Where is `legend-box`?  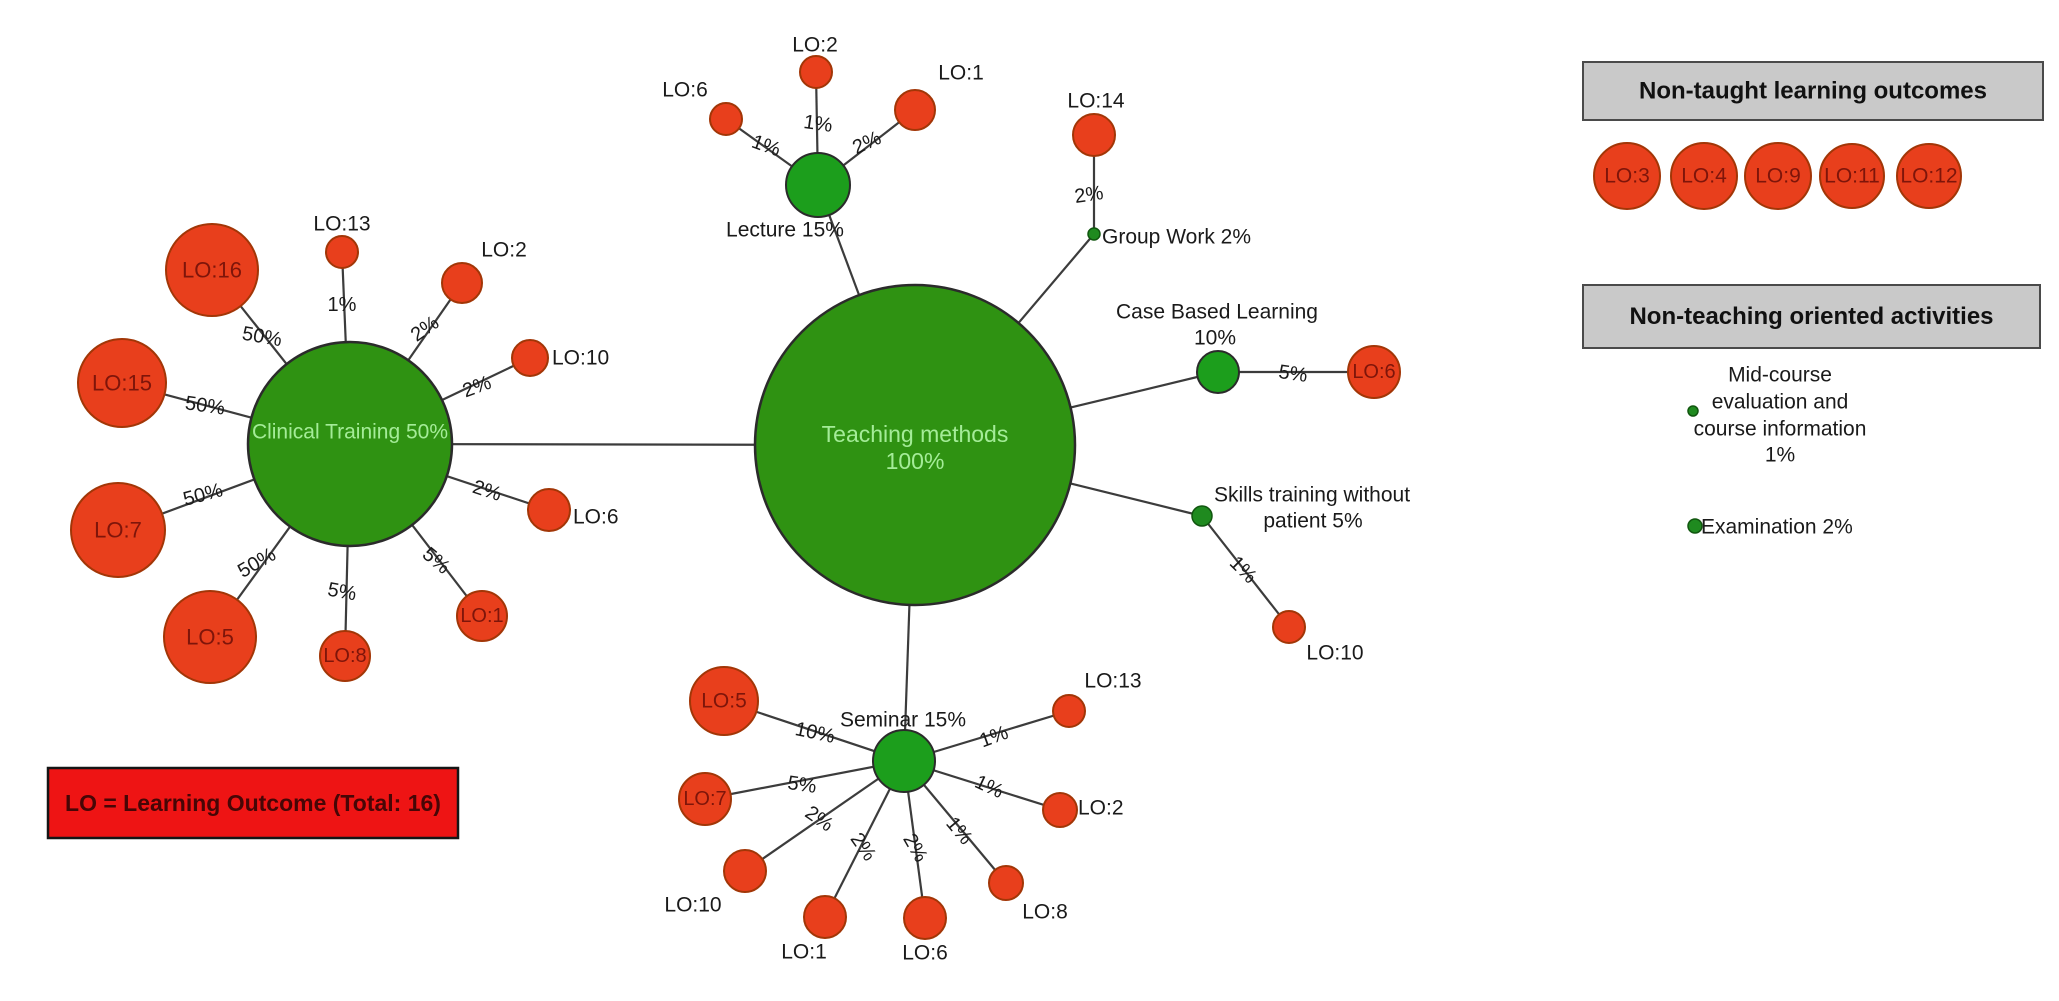
legend-box is located at coordinates (253, 803).